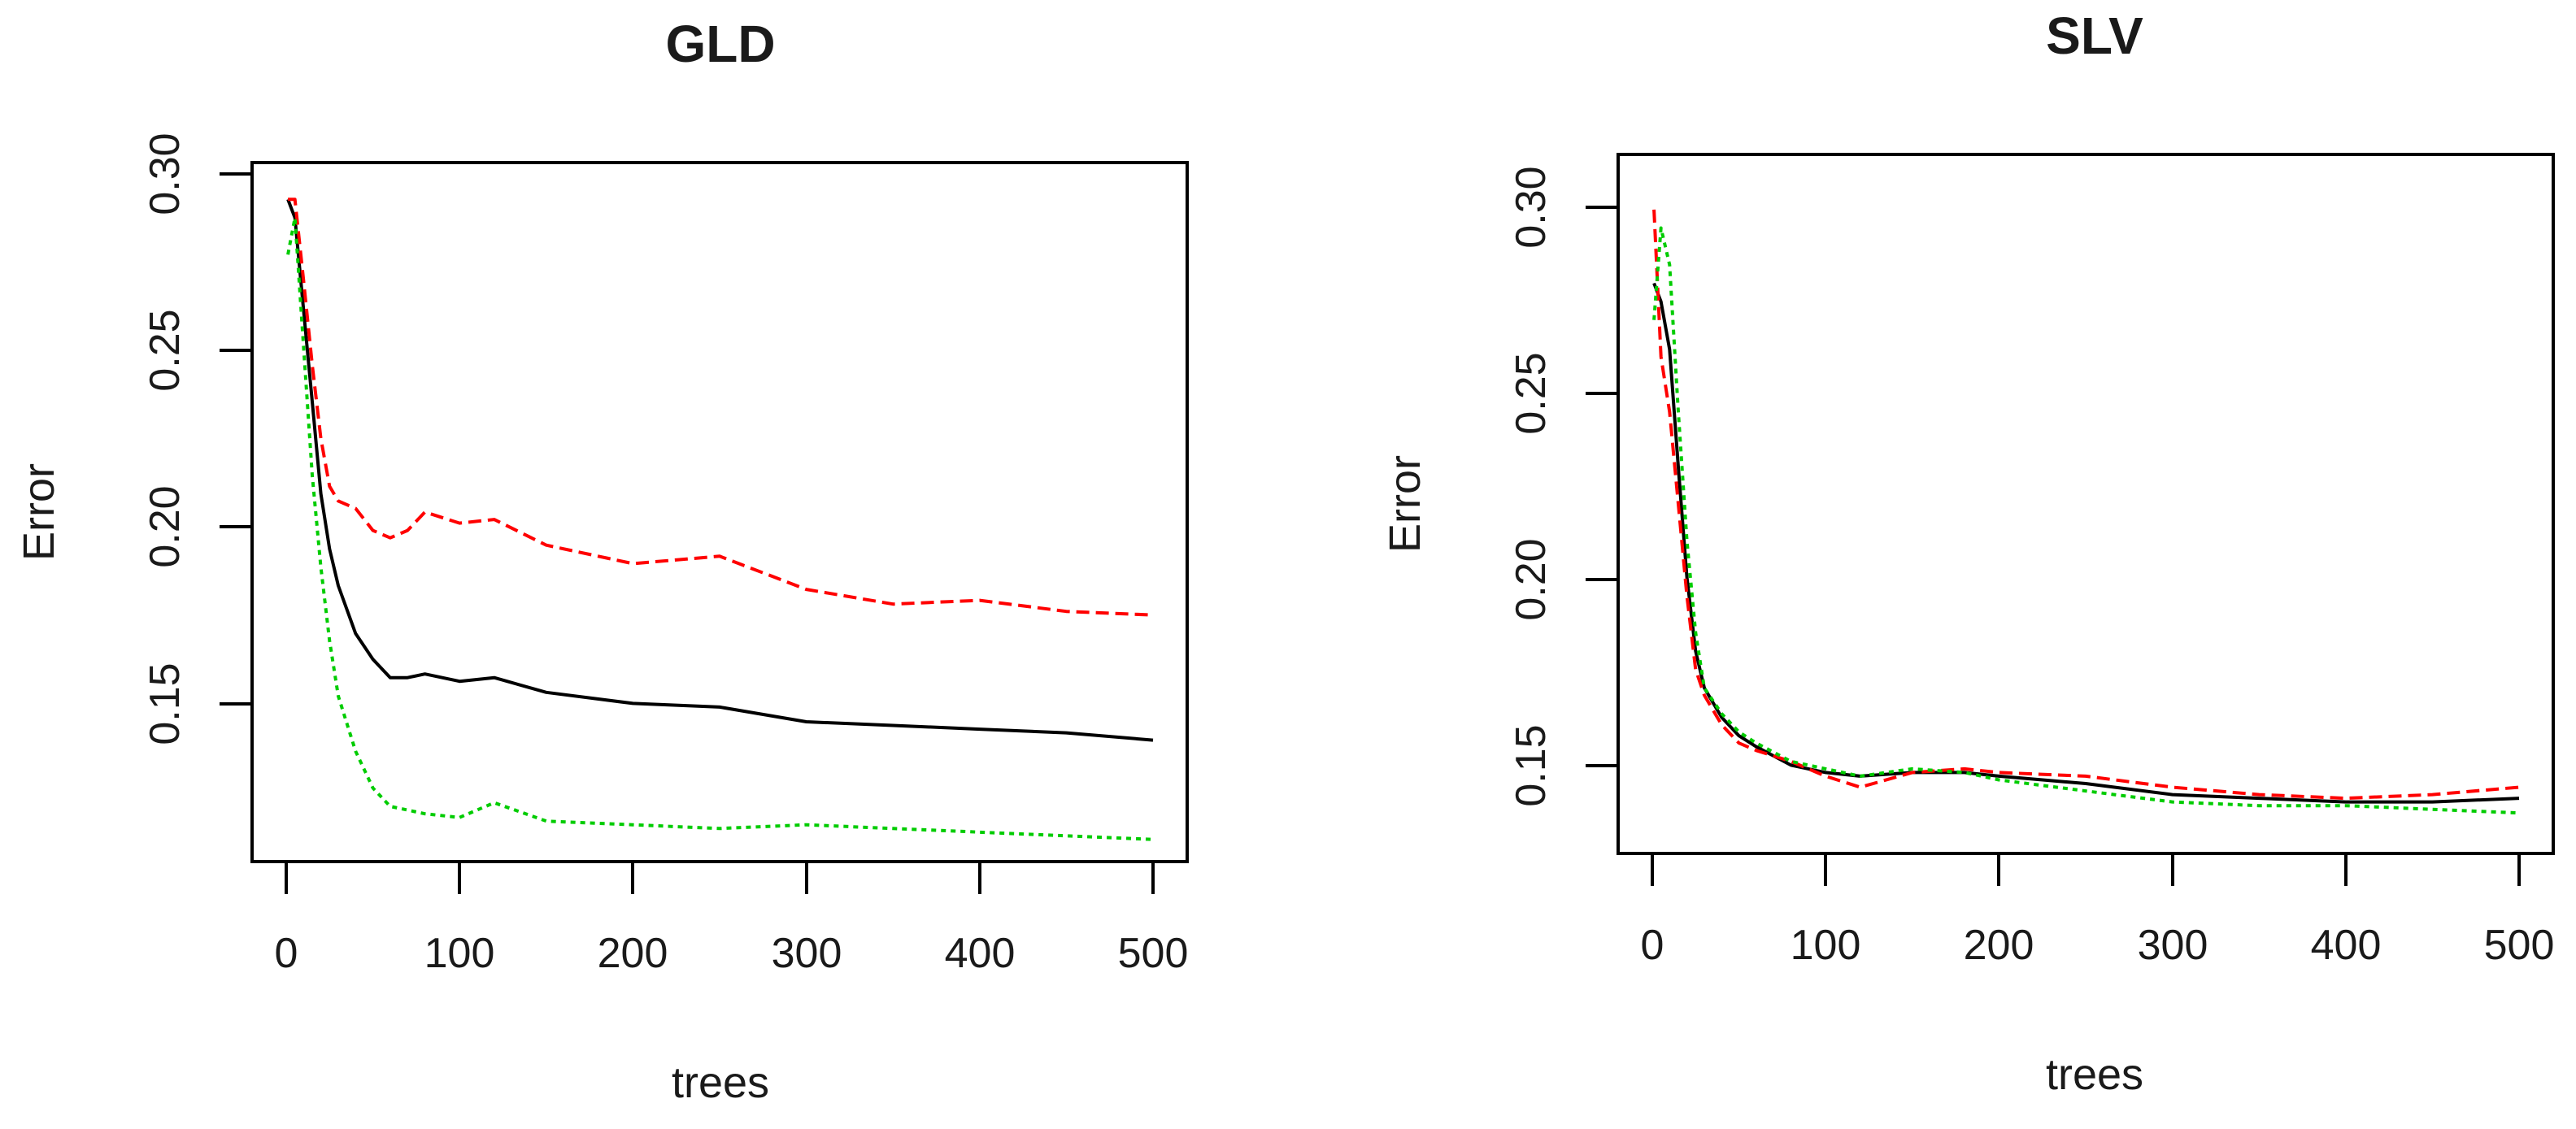  I want to click on chart-title: GLD, so click(720, 44).